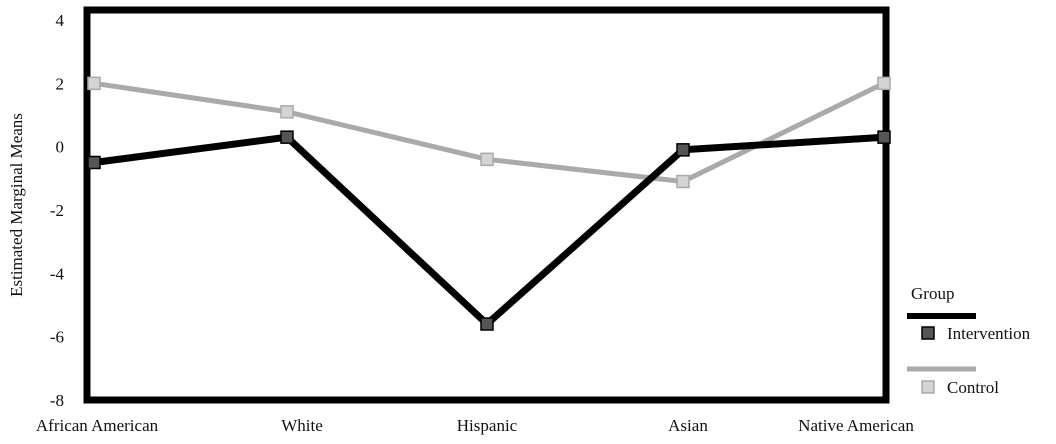 The height and width of the screenshot is (444, 1056). Describe the element at coordinates (97, 425) in the screenshot. I see `x-tick-label: African American` at that location.